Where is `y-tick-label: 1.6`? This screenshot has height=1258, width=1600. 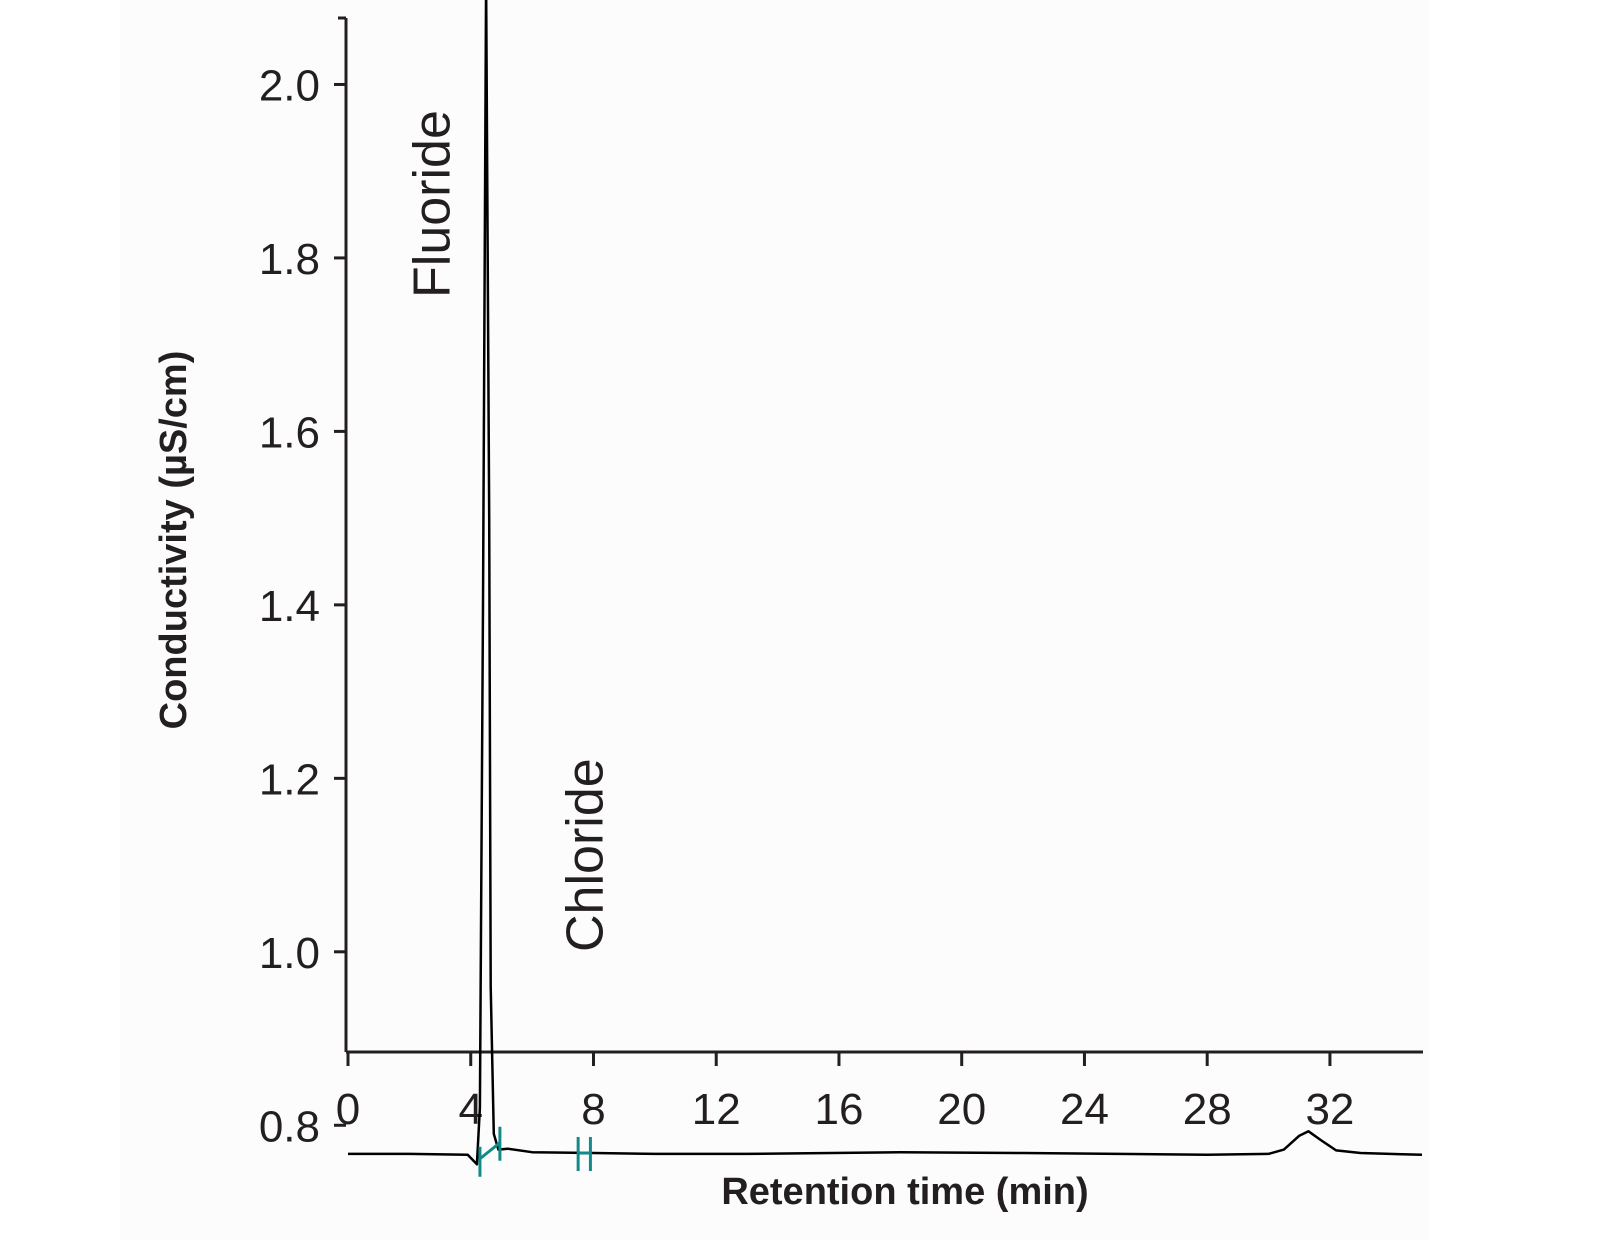
y-tick-label: 1.6 is located at coordinates (289, 432).